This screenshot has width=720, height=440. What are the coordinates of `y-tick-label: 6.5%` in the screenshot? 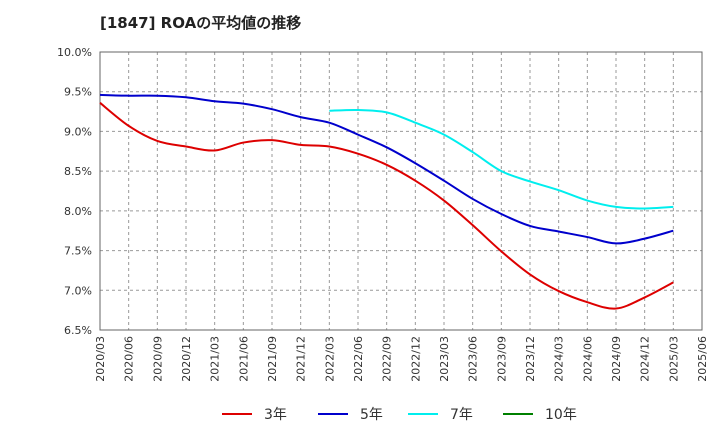 It's located at (78, 330).